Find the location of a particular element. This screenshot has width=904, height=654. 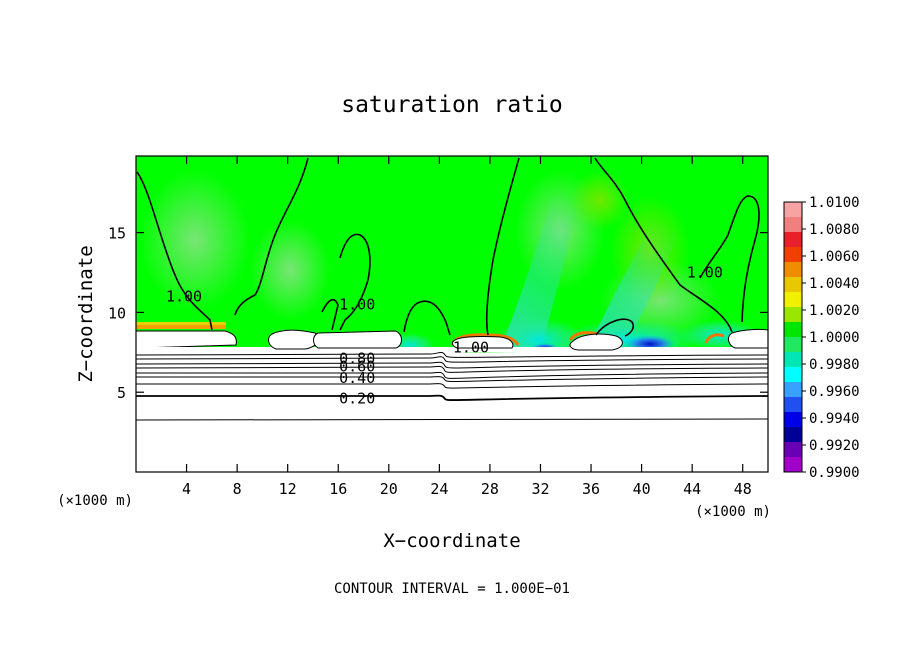

y-axis-title: Z−coordinate is located at coordinates (86, 313).